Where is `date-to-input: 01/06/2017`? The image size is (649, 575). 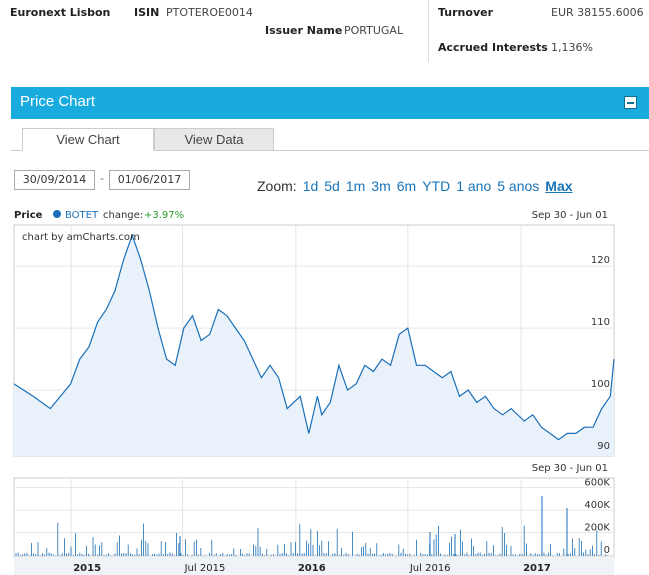
date-to-input: 01/06/2017 is located at coordinates (149, 180).